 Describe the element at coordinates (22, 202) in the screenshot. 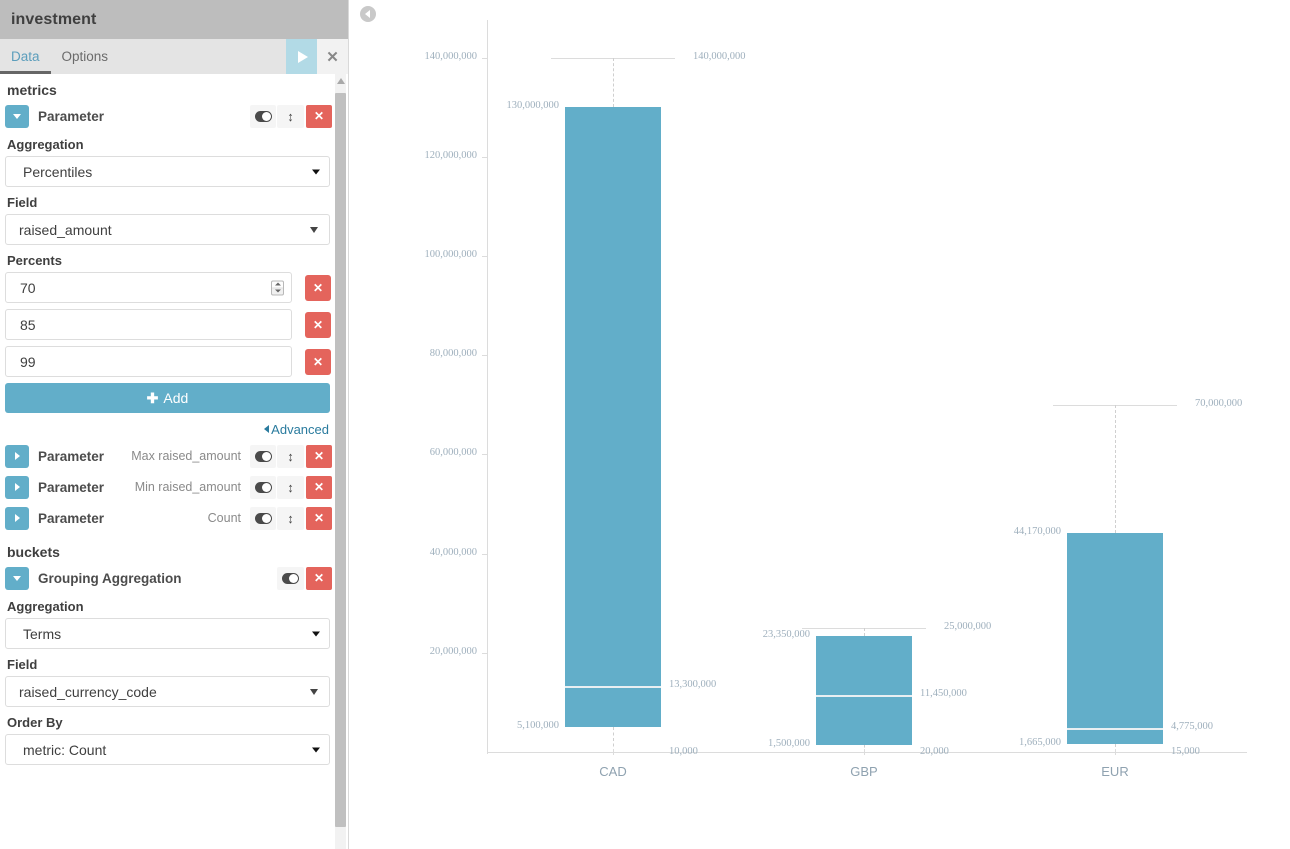

I see `field-label: Field` at that location.